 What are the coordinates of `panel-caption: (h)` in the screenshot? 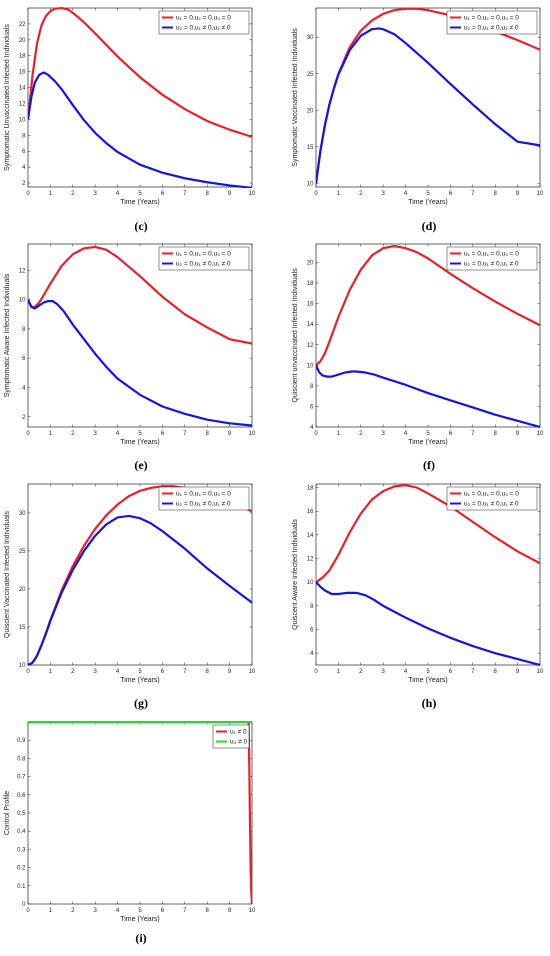 It's located at (429, 703).